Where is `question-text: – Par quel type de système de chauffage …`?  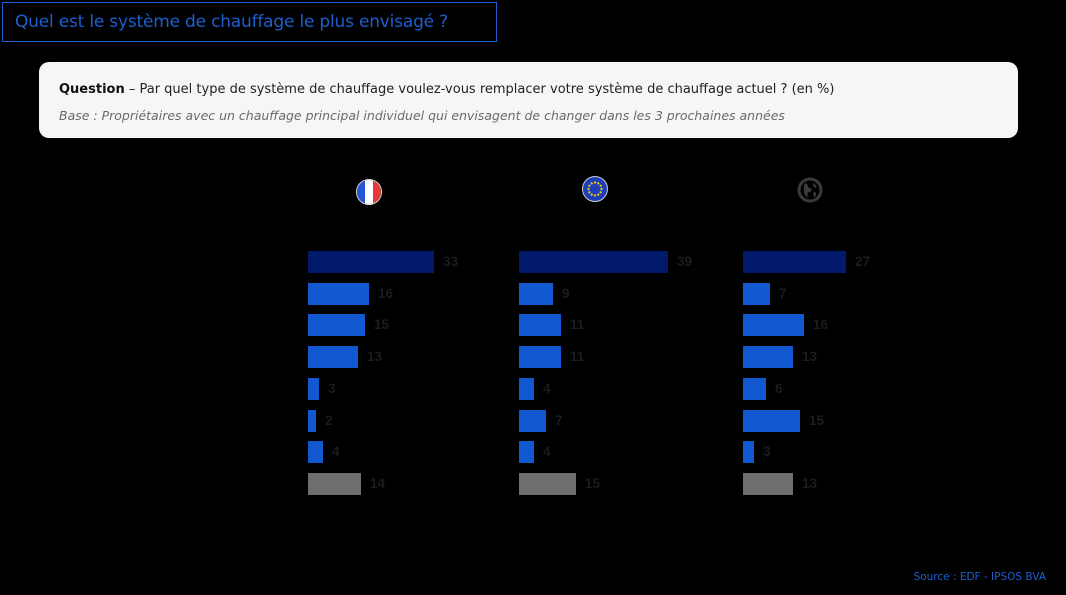
question-text: – Par quel type de système de chauffage … is located at coordinates (479, 89).